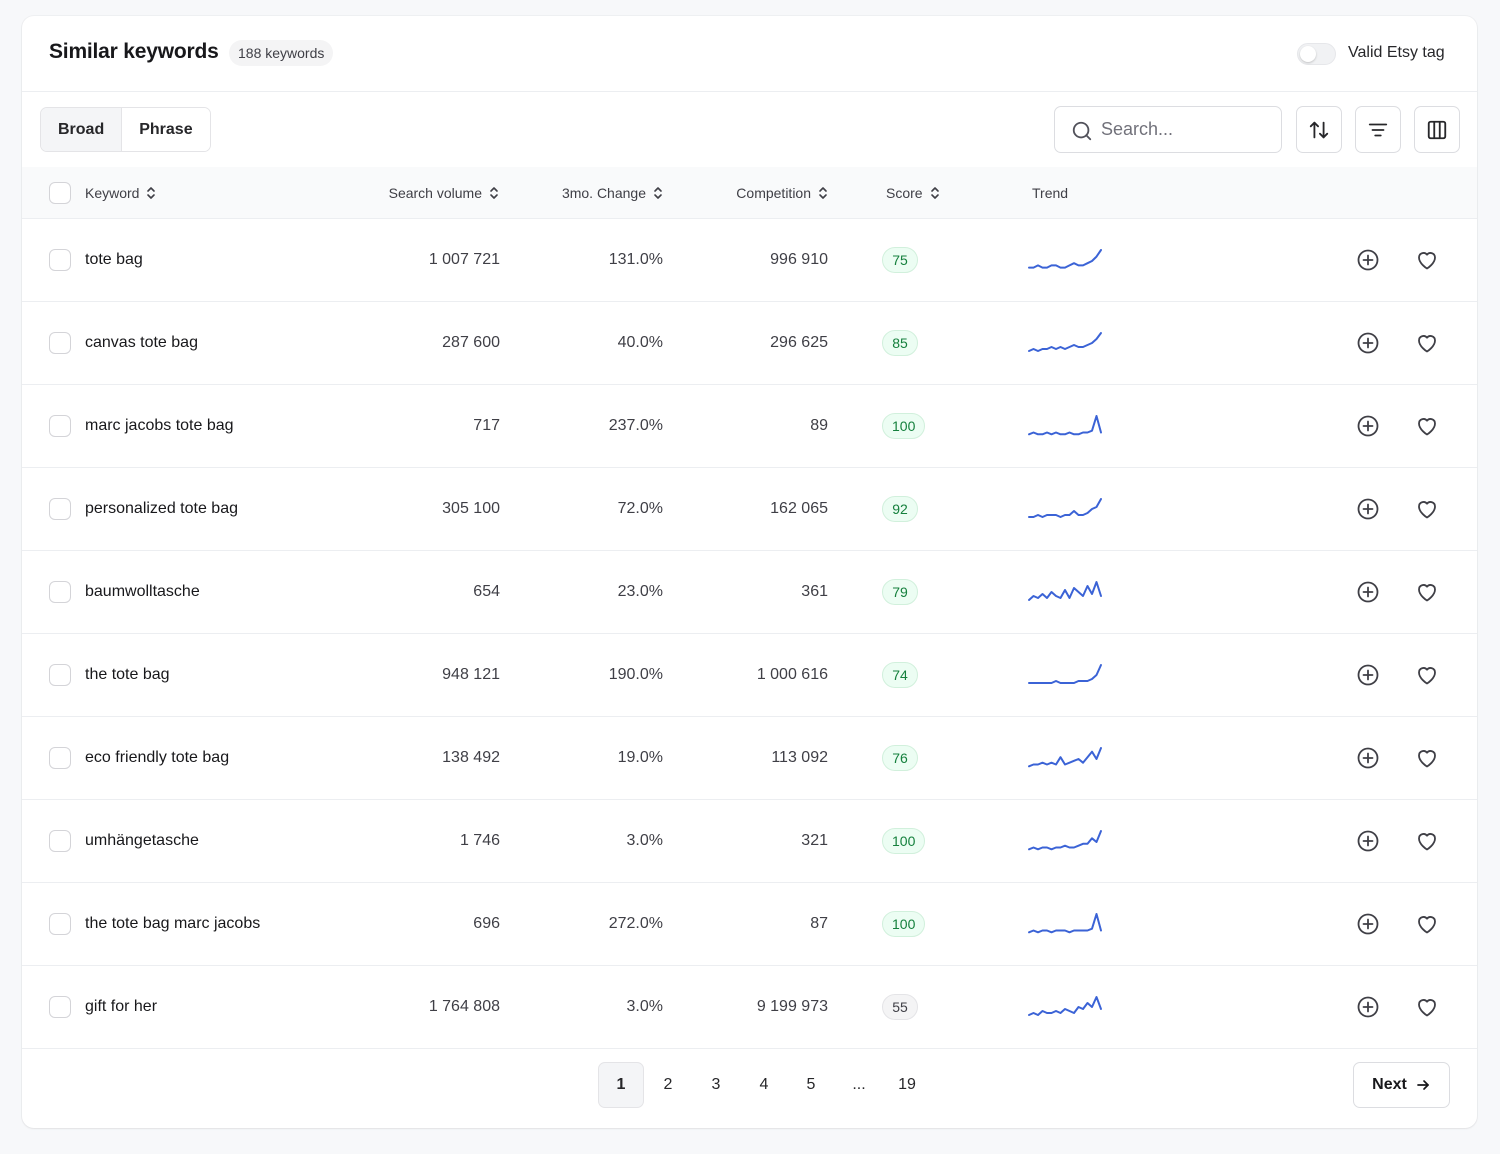 This screenshot has width=1500, height=1154. I want to click on column-keyword: Keyword, so click(121, 193).